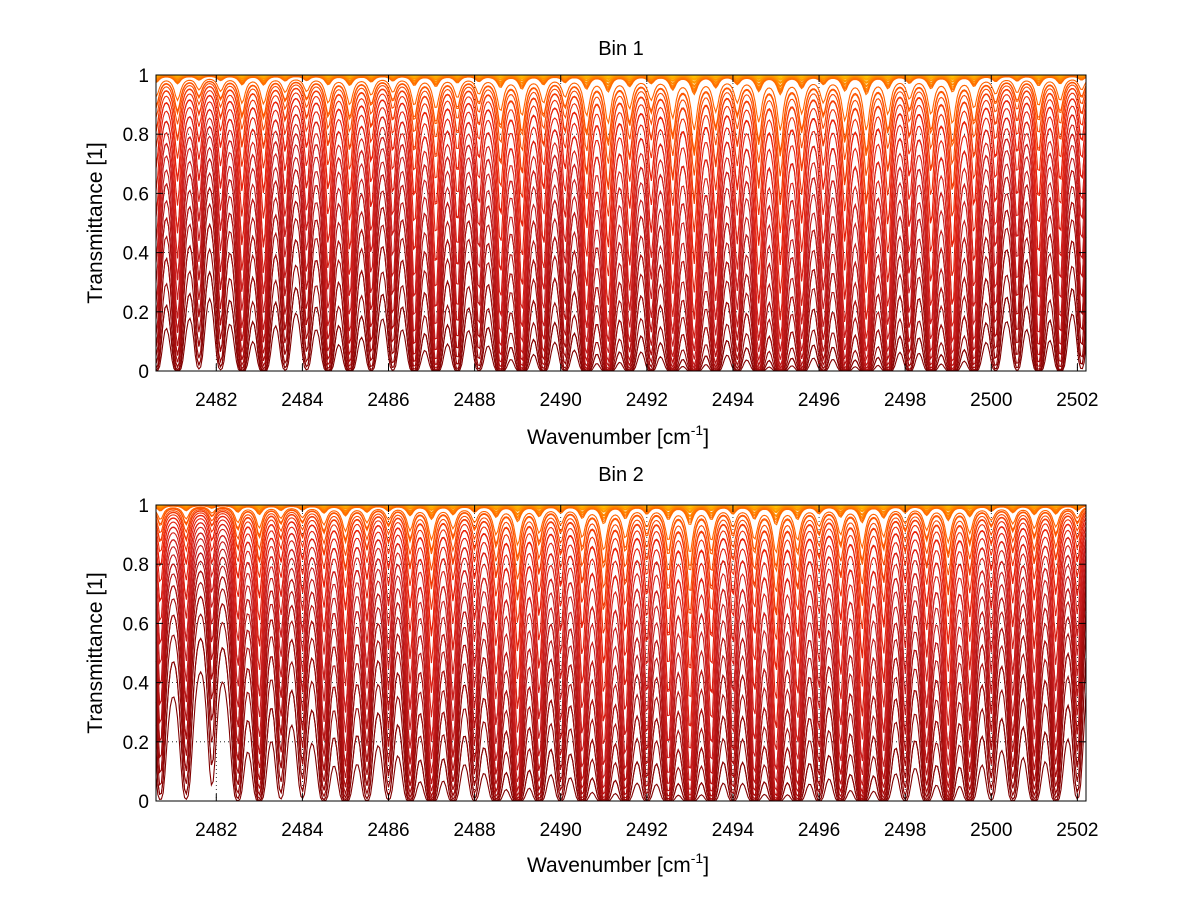 This screenshot has width=1200, height=901. What do you see at coordinates (621, 475) in the screenshot?
I see `chart-title: Bin 2` at bounding box center [621, 475].